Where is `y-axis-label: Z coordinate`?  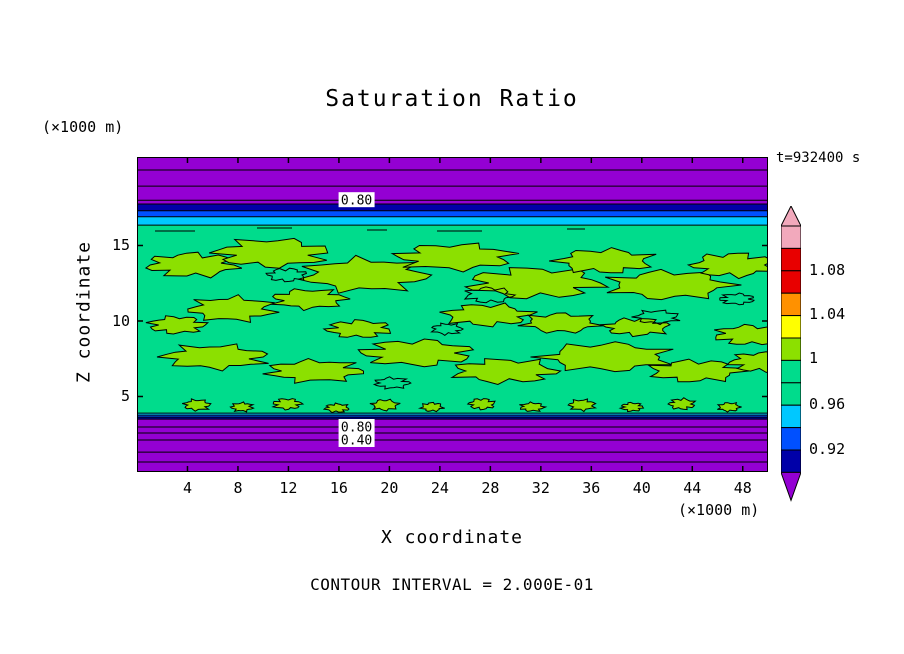
y-axis-label: Z coordinate is located at coordinates (84, 312).